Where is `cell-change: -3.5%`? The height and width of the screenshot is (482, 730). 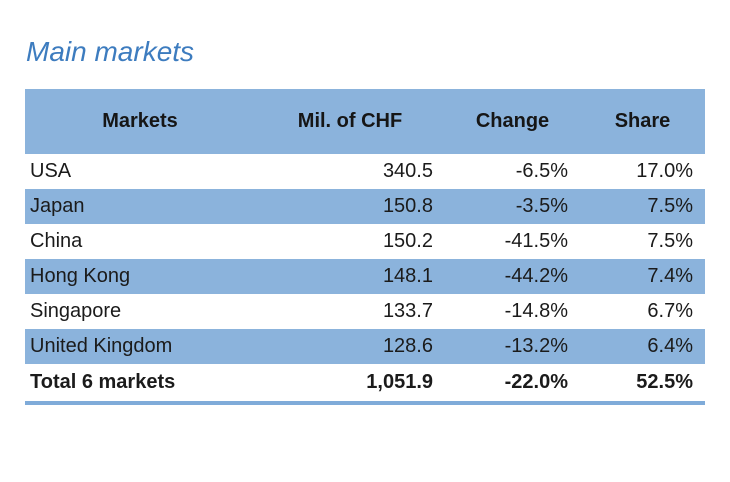
cell-change: -3.5% is located at coordinates (512, 206).